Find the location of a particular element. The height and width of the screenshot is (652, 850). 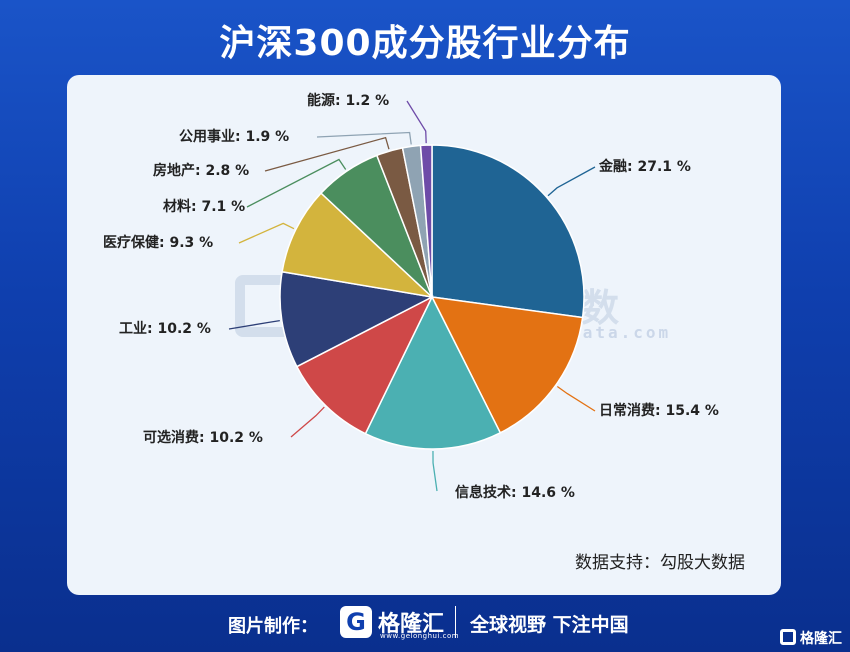

slice-label-5: 医疗保健: 9.3 % is located at coordinates (158, 242).